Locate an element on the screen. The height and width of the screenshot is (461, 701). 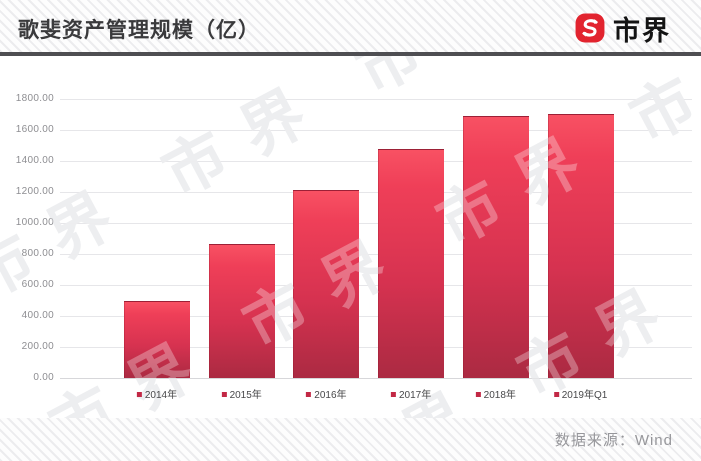
y-axis-tick-label: 1400.00 is located at coordinates (34, 160).